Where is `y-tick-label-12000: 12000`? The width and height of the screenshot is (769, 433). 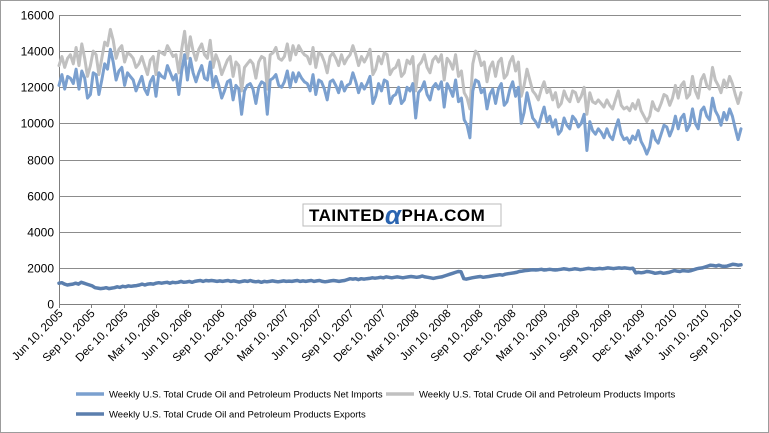 y-tick-label-12000: 12000 is located at coordinates (38, 88).